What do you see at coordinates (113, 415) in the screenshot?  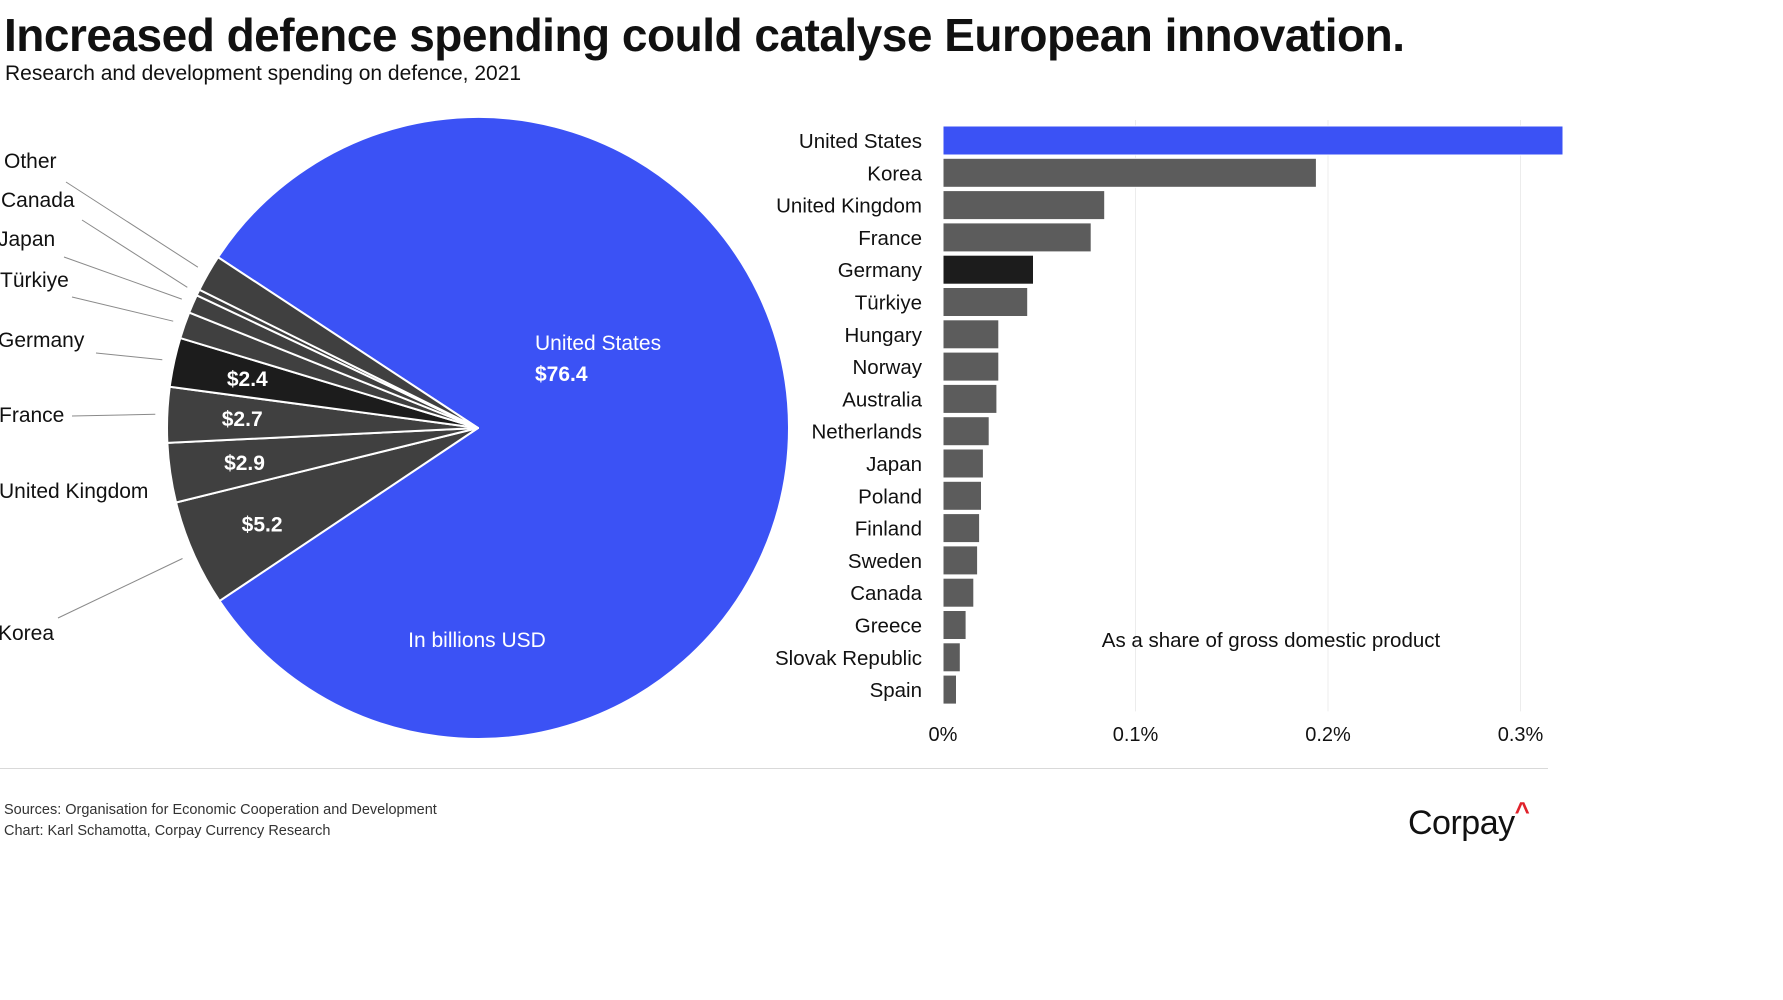 I see `leader-line-france` at bounding box center [113, 415].